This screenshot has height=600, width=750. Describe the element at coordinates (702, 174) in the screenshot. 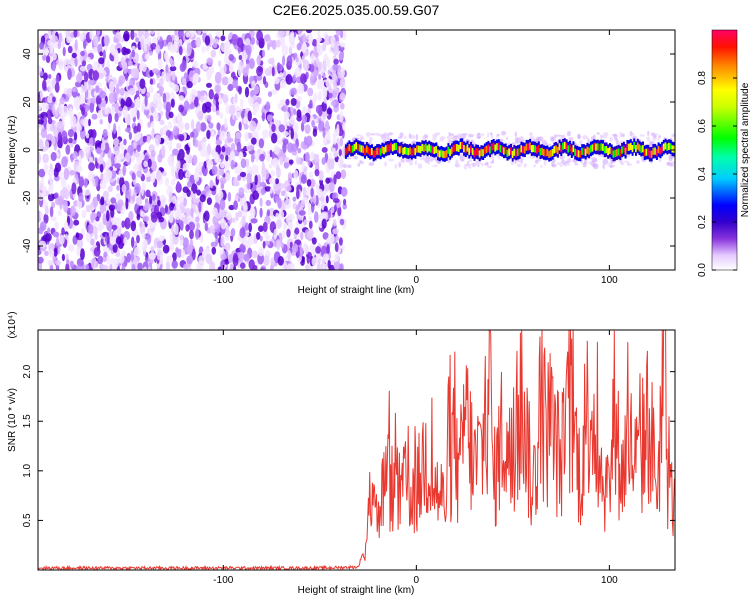

I see `colorbar-tick-label: 0.4` at that location.